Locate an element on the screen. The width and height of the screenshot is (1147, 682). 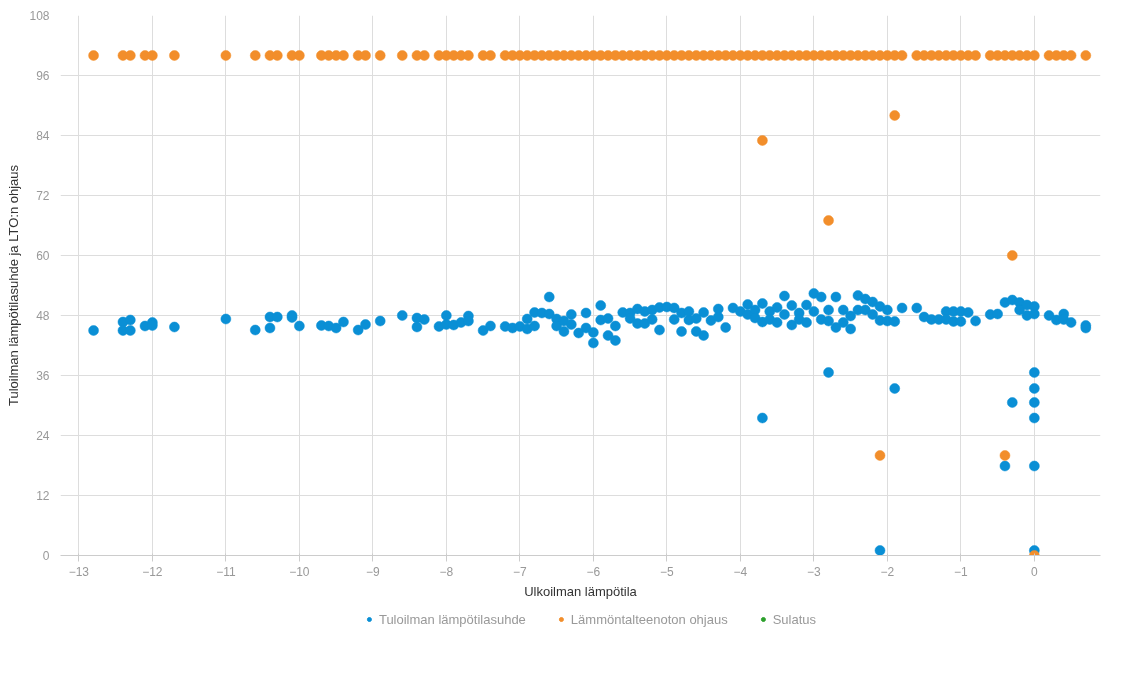
y-tick-label: 96 is located at coordinates (43, 76).